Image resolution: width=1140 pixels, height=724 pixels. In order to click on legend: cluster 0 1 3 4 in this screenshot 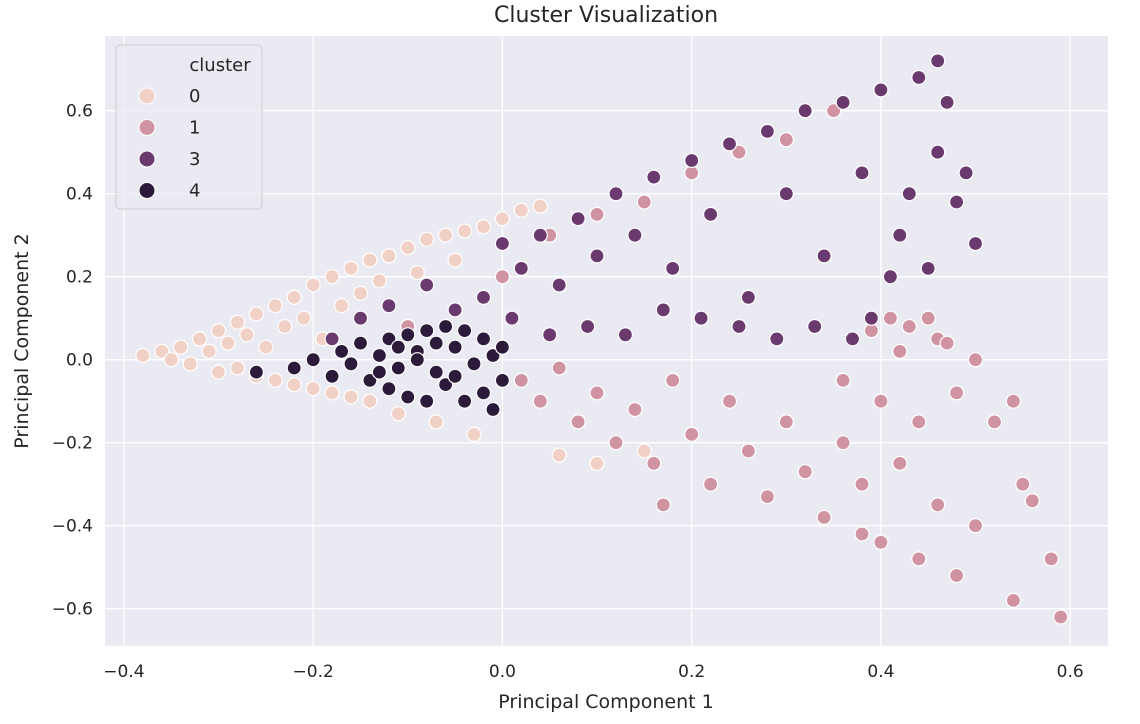, I will do `click(189, 127)`.